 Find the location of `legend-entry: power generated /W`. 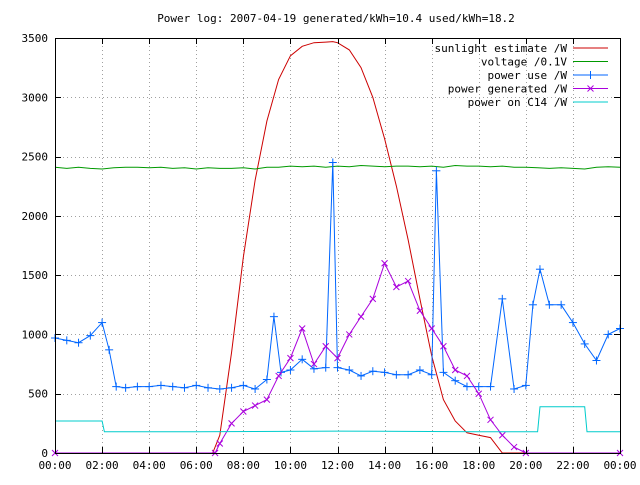

legend-entry: power generated /W is located at coordinates (528, 89).